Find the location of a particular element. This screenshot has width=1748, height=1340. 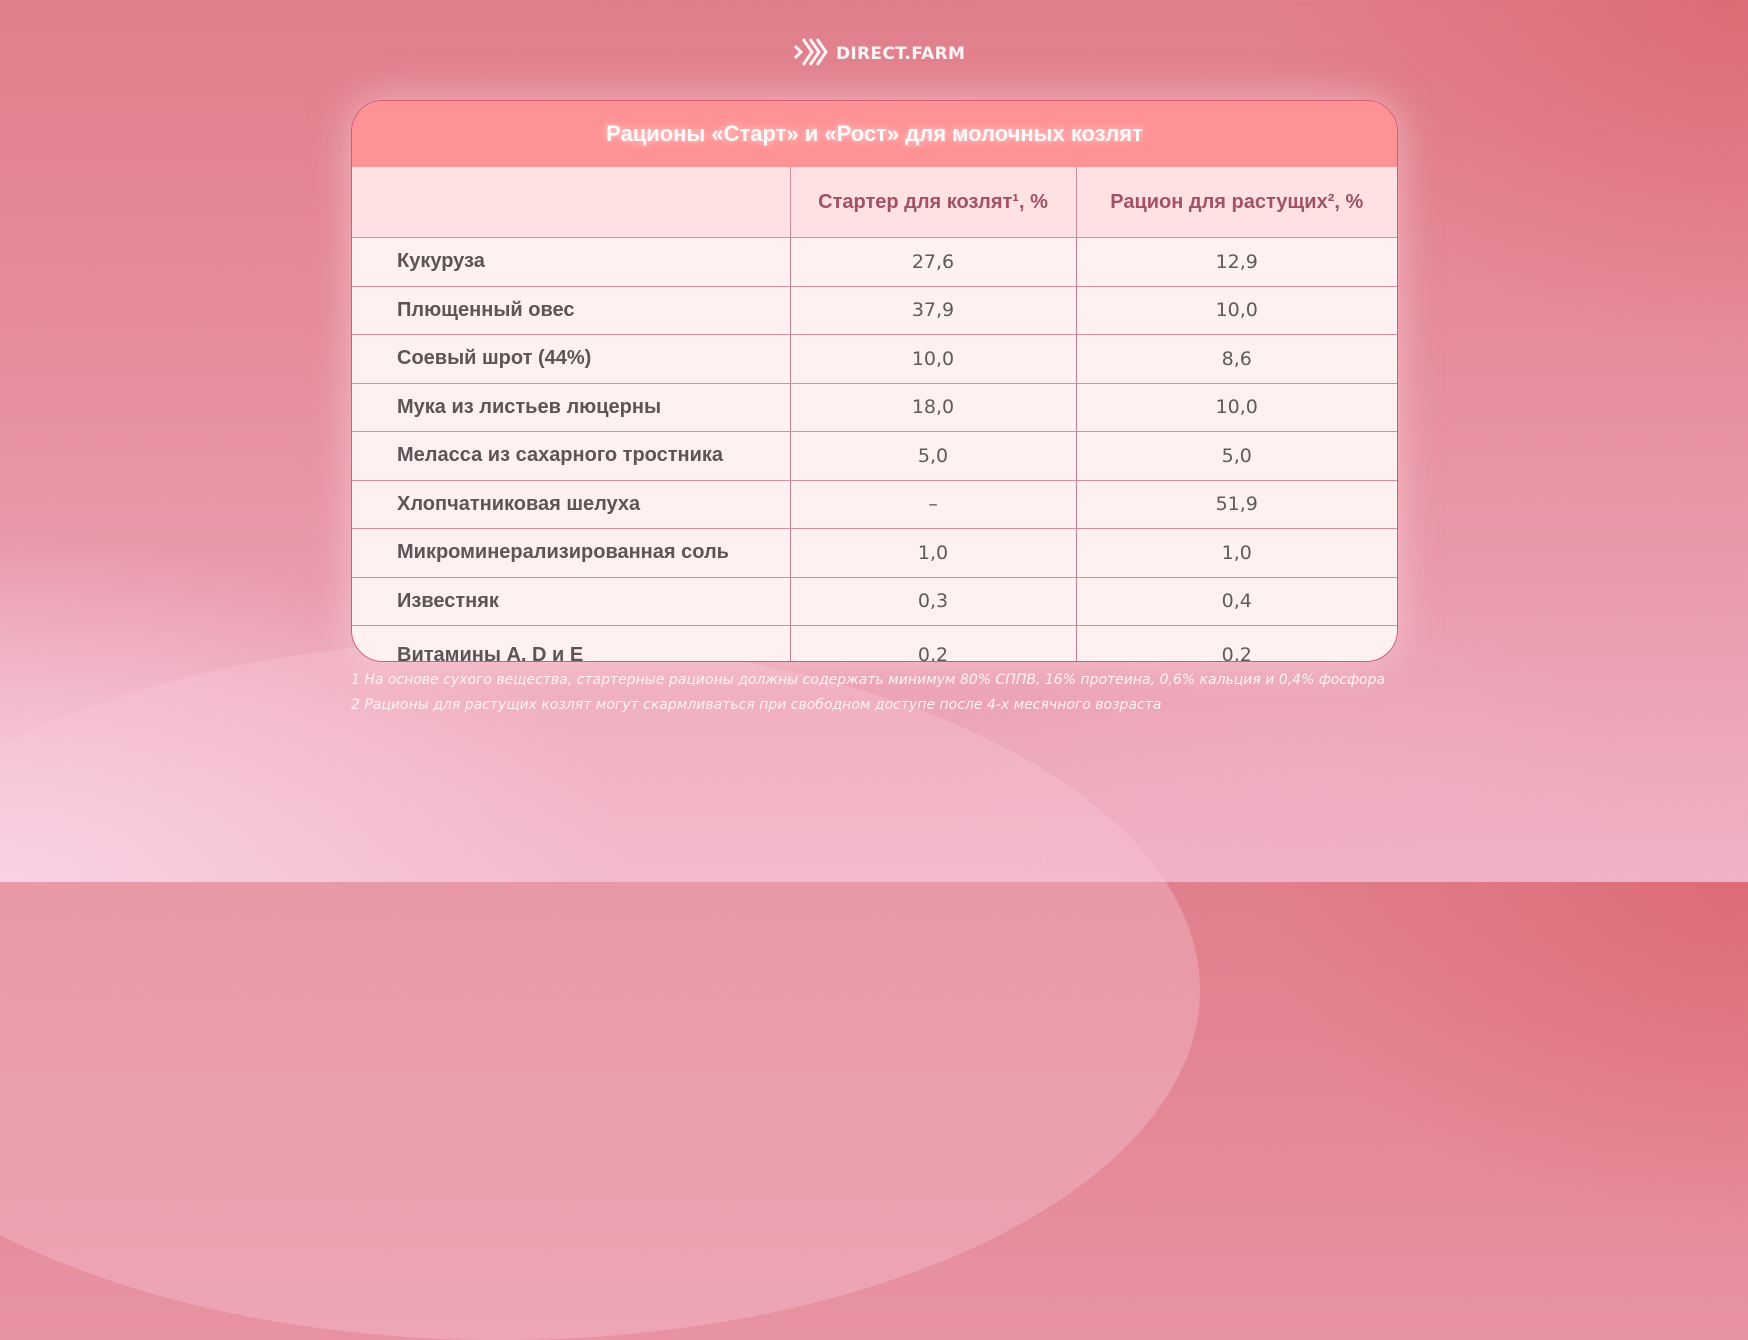

starter-value: 10,0 is located at coordinates (933, 359).